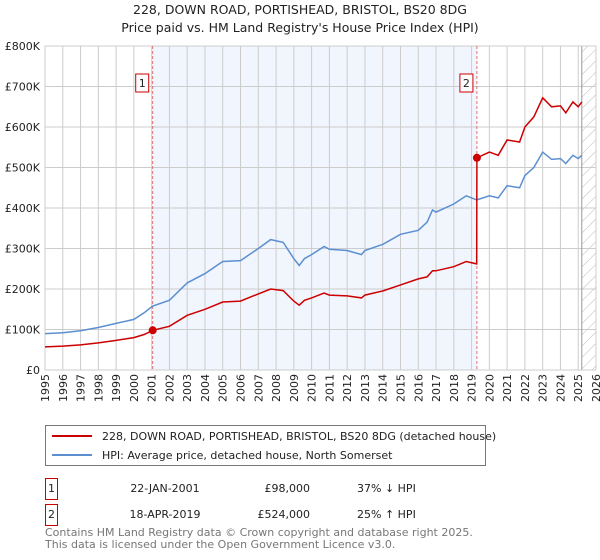  What do you see at coordinates (51, 489) in the screenshot?
I see `transaction-badge: 1` at bounding box center [51, 489].